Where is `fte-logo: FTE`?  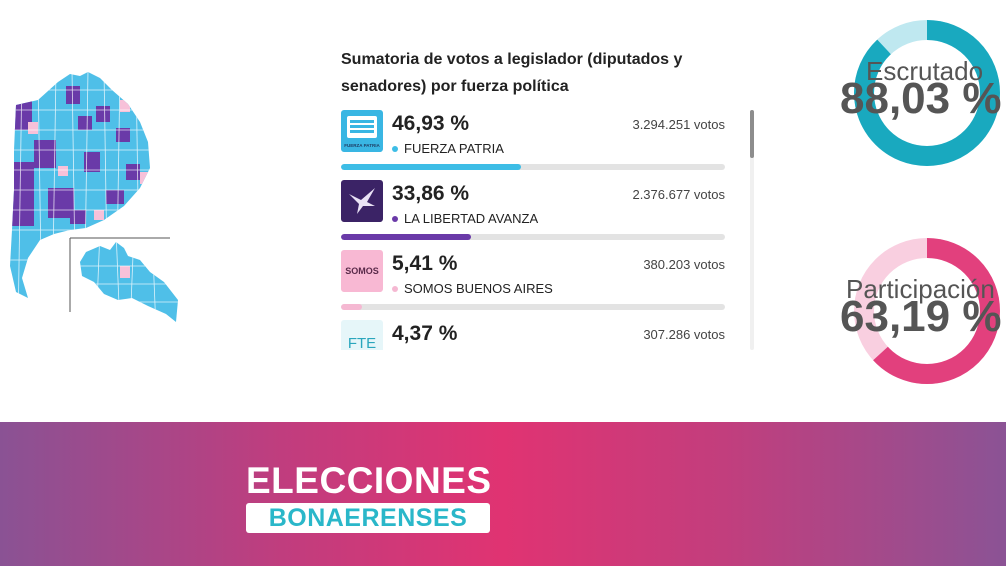 fte-logo: FTE is located at coordinates (362, 335).